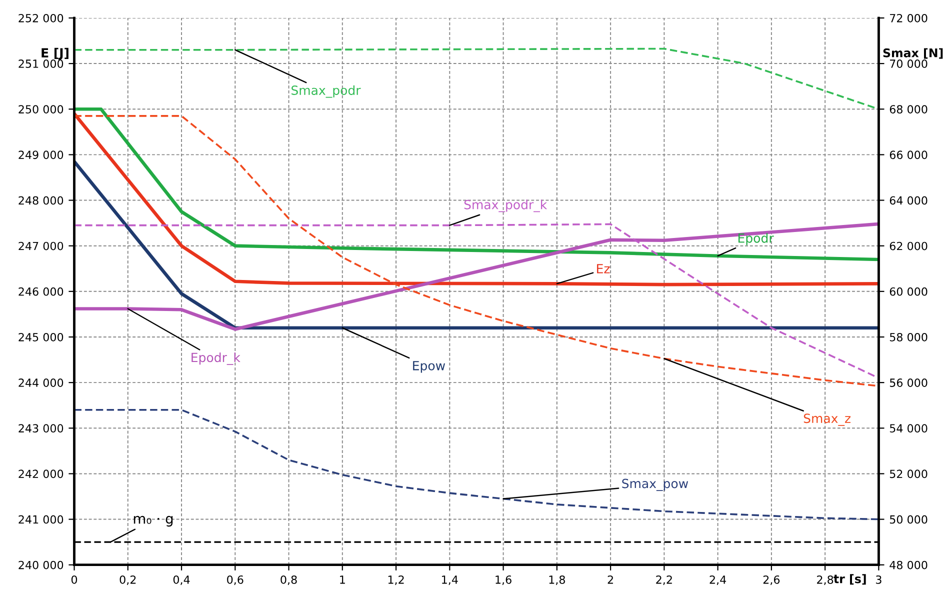 The width and height of the screenshot is (952, 599). I want to click on y-tick-label: 246 000, so click(41, 291).